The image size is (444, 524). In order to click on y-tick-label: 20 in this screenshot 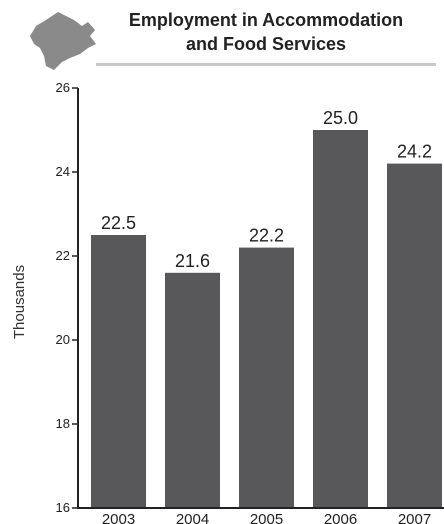, I will do `click(63, 339)`.